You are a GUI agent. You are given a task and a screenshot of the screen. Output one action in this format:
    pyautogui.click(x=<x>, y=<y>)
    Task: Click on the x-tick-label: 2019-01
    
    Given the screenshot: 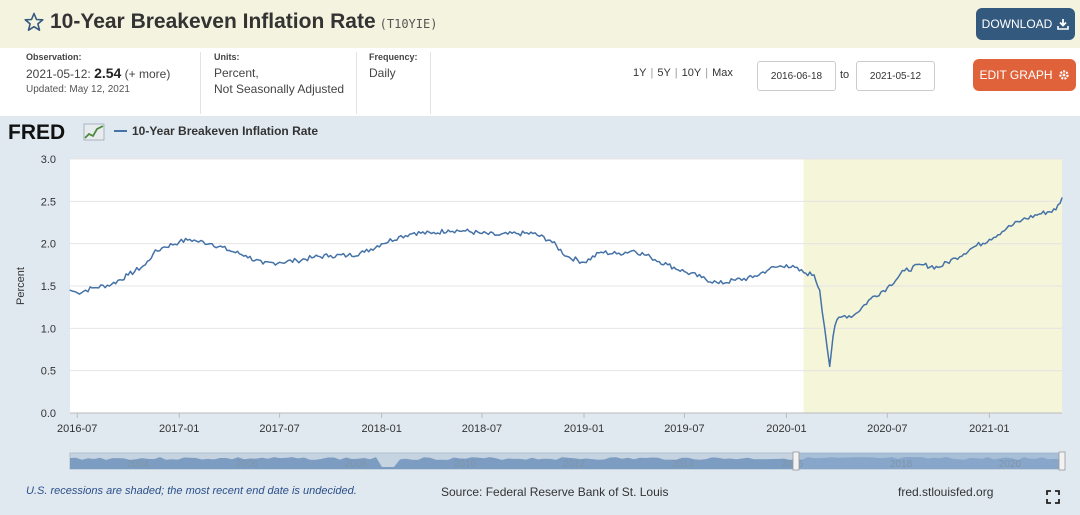 What is the action you would take?
    pyautogui.click(x=584, y=429)
    